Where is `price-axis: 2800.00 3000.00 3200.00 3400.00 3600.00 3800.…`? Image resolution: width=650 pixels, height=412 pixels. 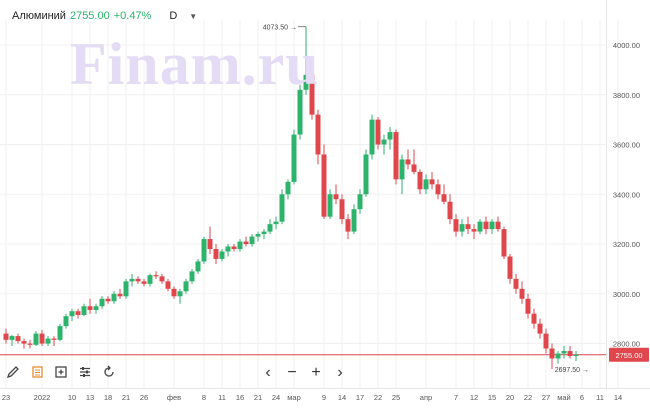
price-axis: 2800.00 3000.00 3200.00 3400.00 3600.00 3800.… is located at coordinates (626, 195).